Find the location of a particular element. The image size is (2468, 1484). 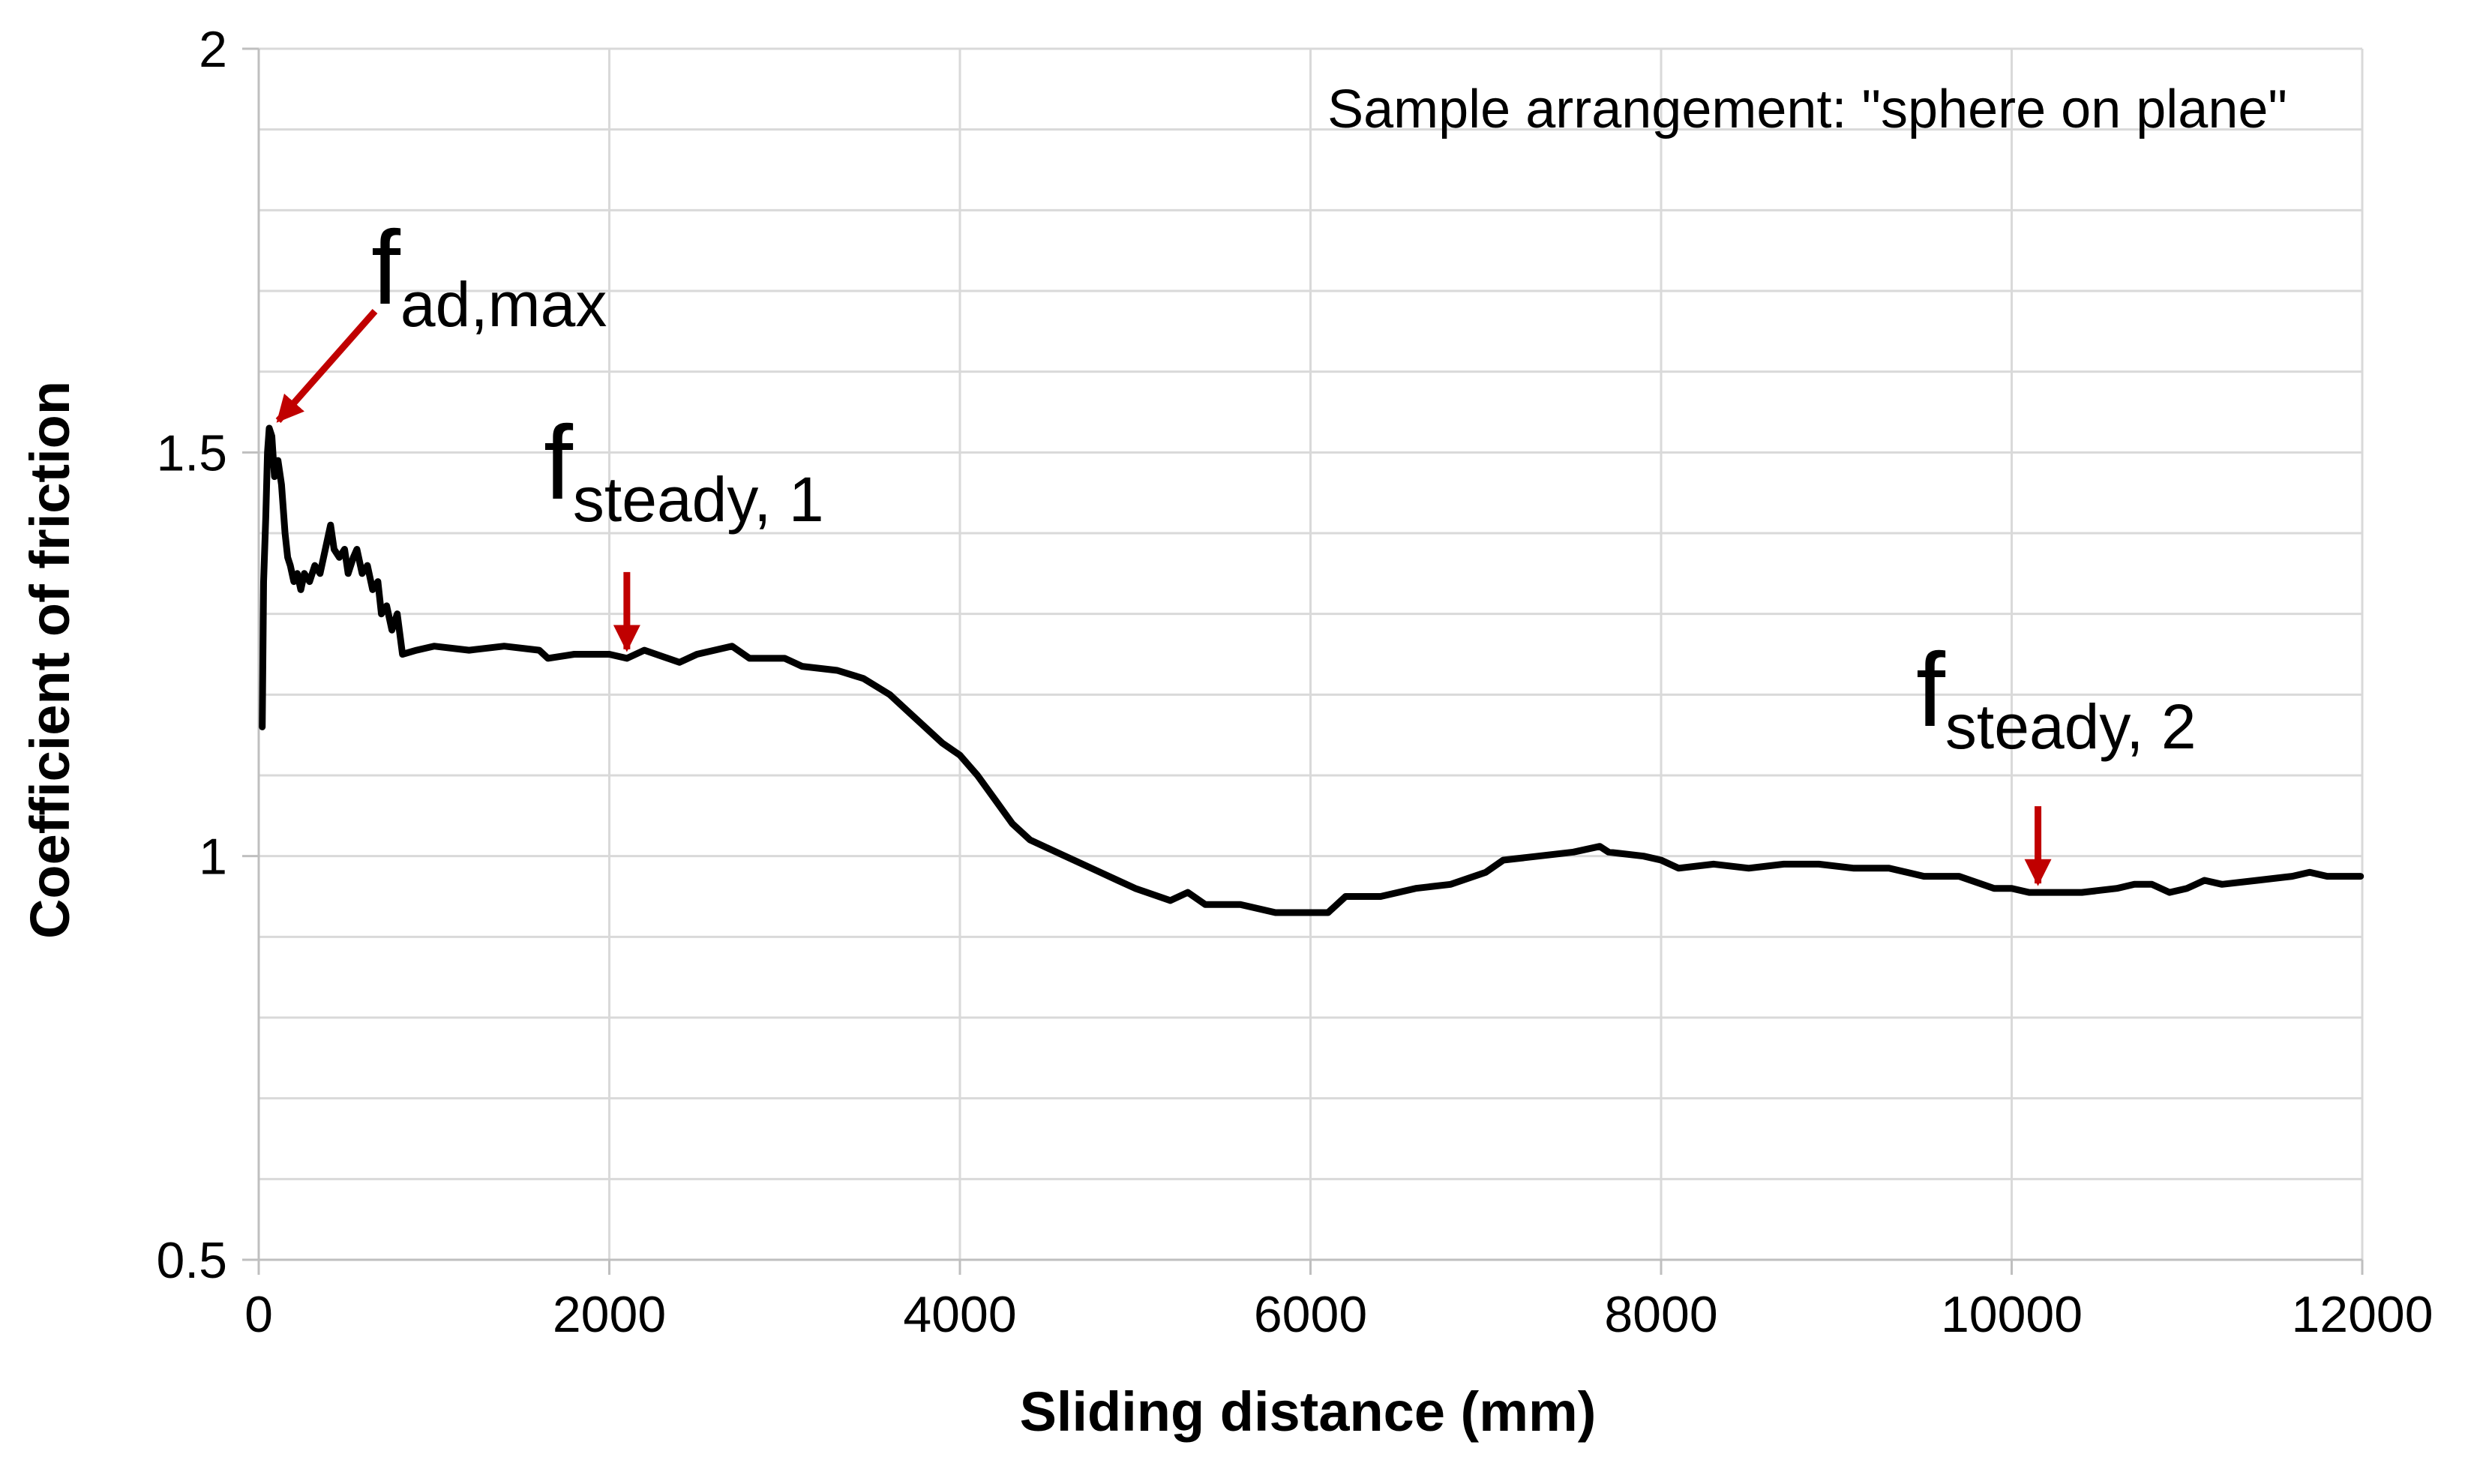

x-tick-labels: 0 2000 4000 6000 8000 10000 12000 is located at coordinates (1338, 1314).